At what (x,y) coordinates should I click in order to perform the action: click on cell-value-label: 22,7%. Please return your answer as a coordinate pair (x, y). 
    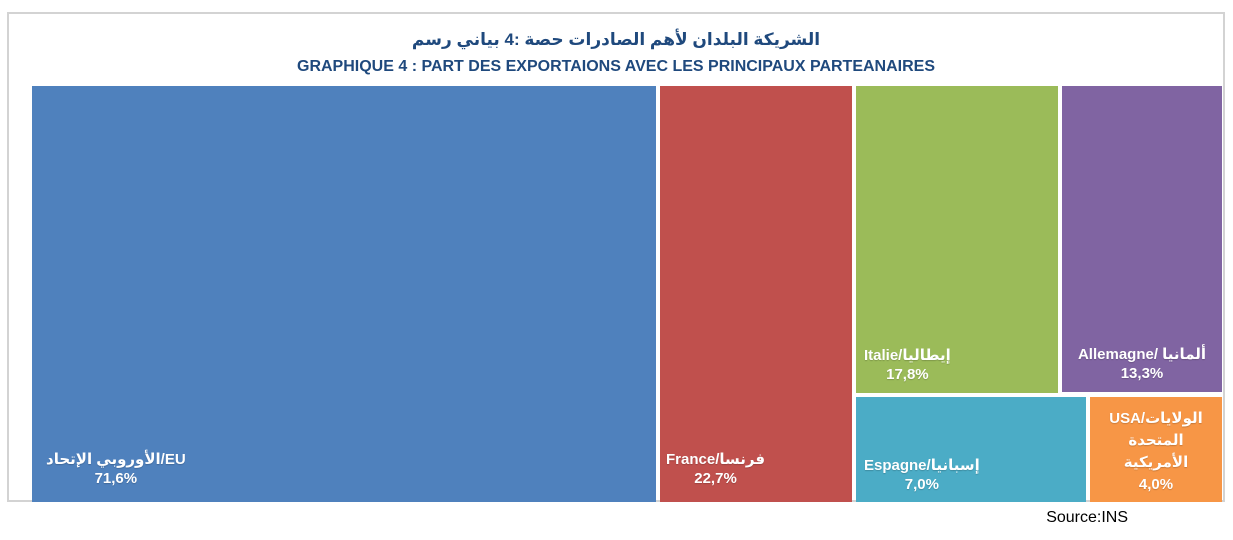
    Looking at the image, I should click on (715, 478).